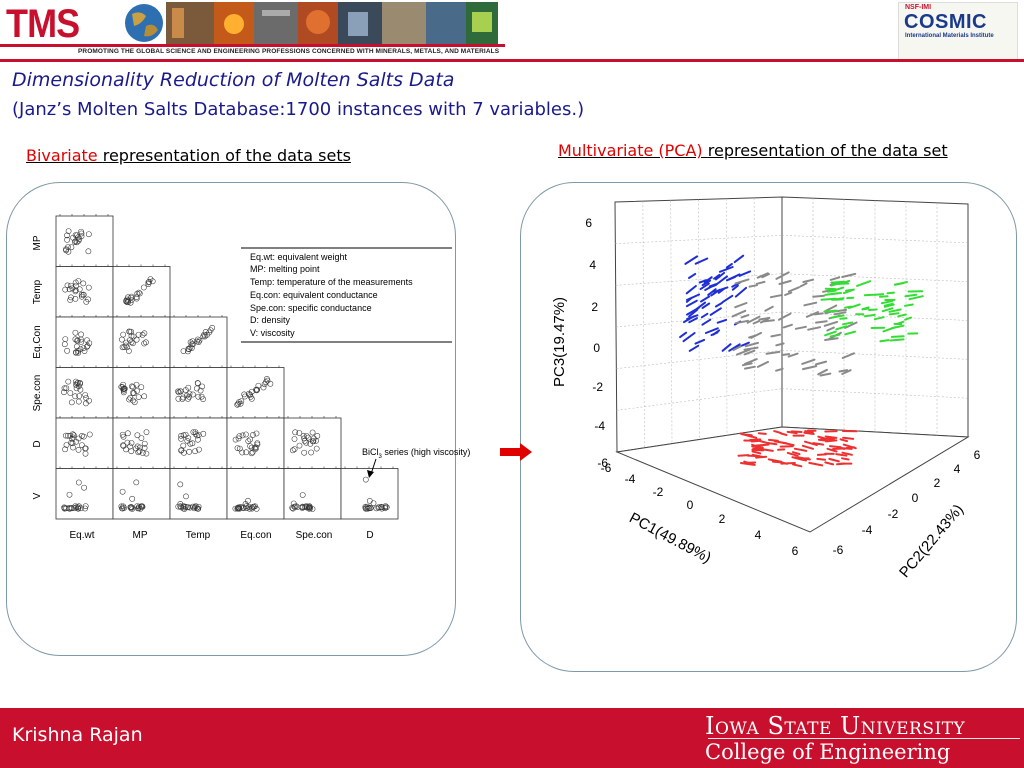 Image resolution: width=1024 pixels, height=768 pixels. What do you see at coordinates (37, 443) in the screenshot?
I see `row-label-d: D` at bounding box center [37, 443].